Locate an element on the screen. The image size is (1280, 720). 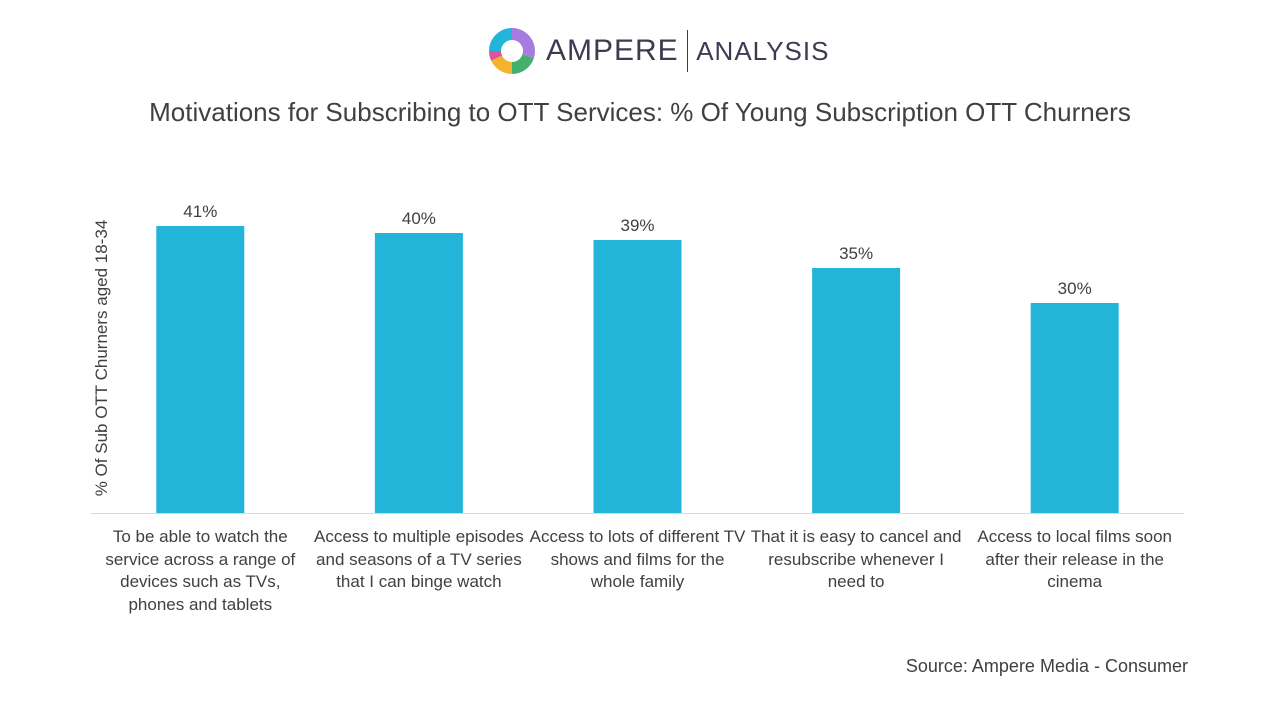
data-label: 40% is located at coordinates (419, 218).